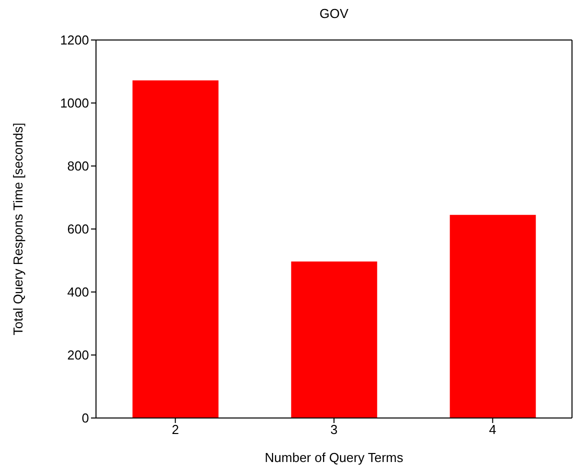 Image resolution: width=578 pixels, height=472 pixels. Describe the element at coordinates (85, 418) in the screenshot. I see `y-tick-label: 0` at that location.